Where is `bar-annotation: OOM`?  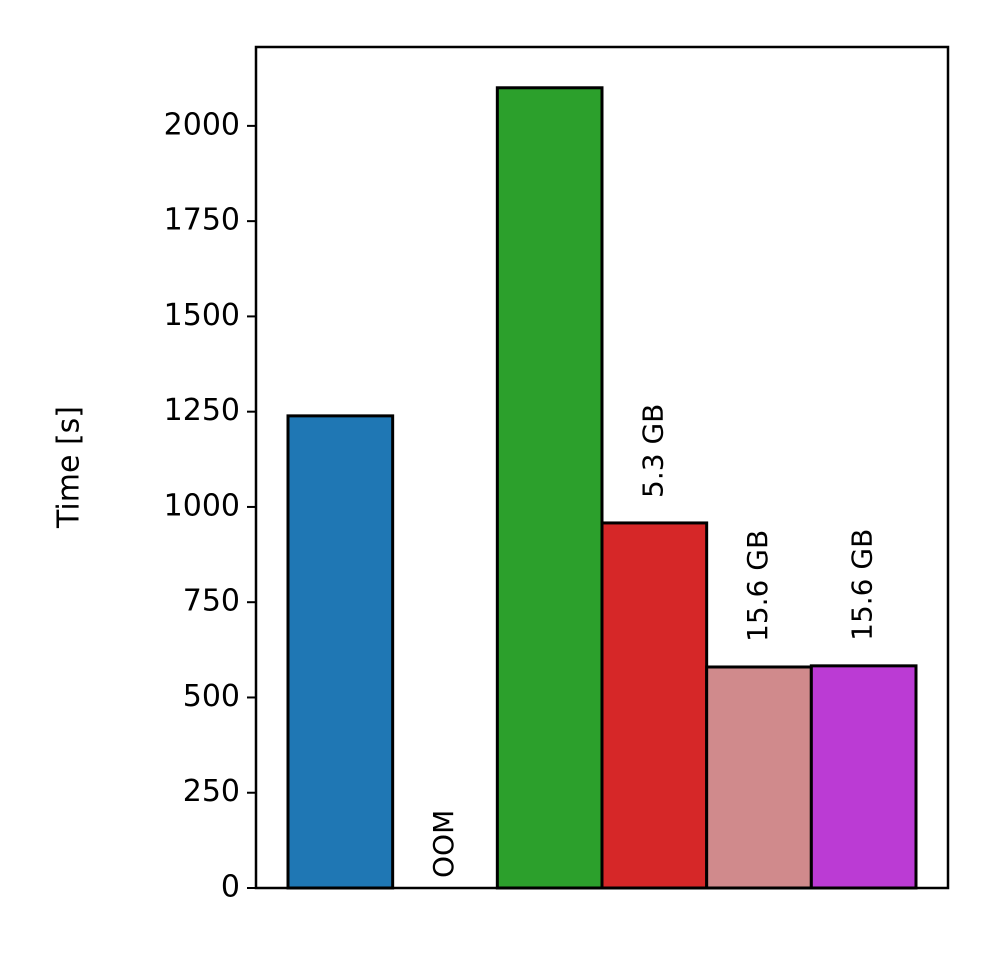
bar-annotation: OOM is located at coordinates (443, 844).